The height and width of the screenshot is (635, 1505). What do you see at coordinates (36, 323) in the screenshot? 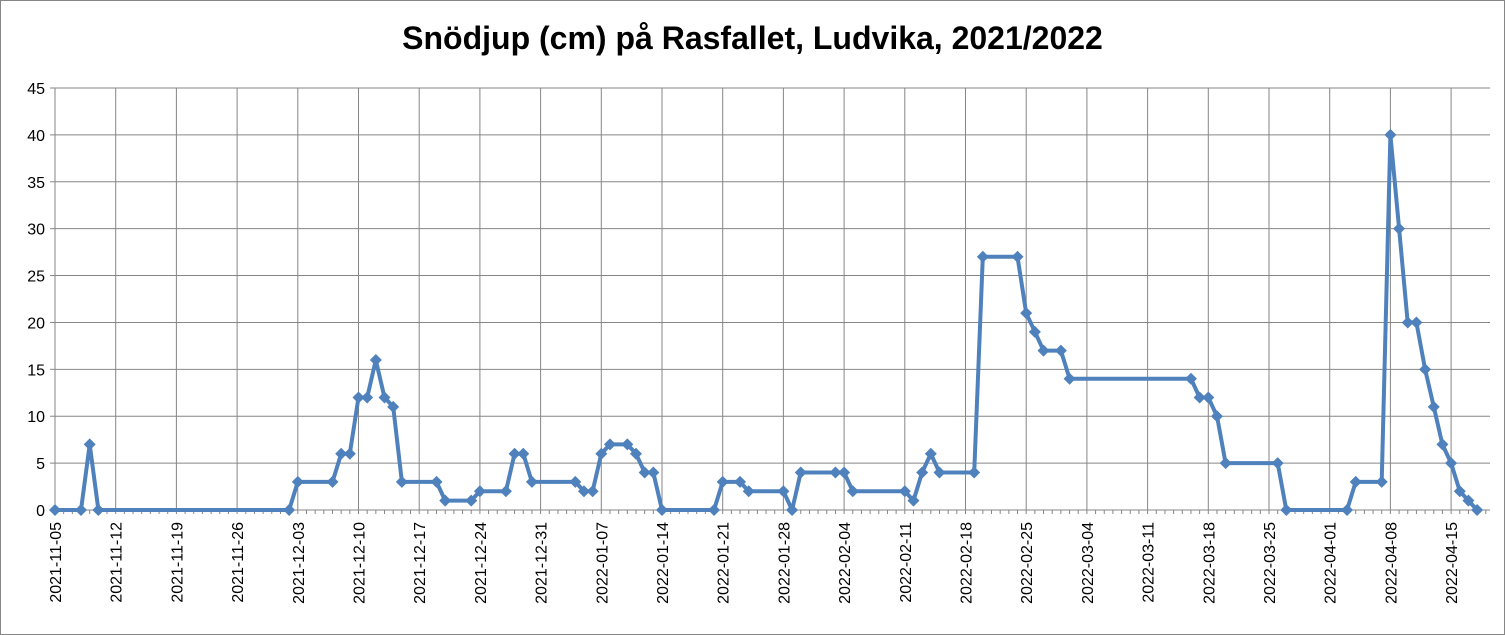
I see `y-tick-label: 20` at bounding box center [36, 323].